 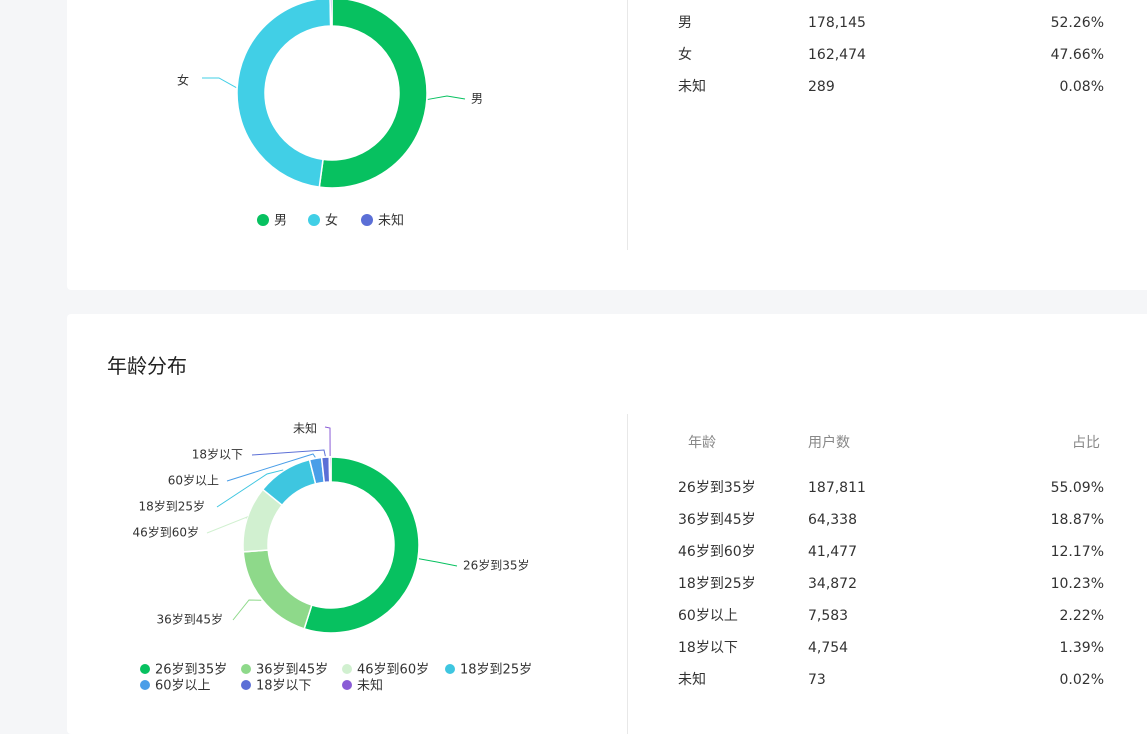 I want to click on age-row-pct: 12.17%, so click(x=1077, y=552).